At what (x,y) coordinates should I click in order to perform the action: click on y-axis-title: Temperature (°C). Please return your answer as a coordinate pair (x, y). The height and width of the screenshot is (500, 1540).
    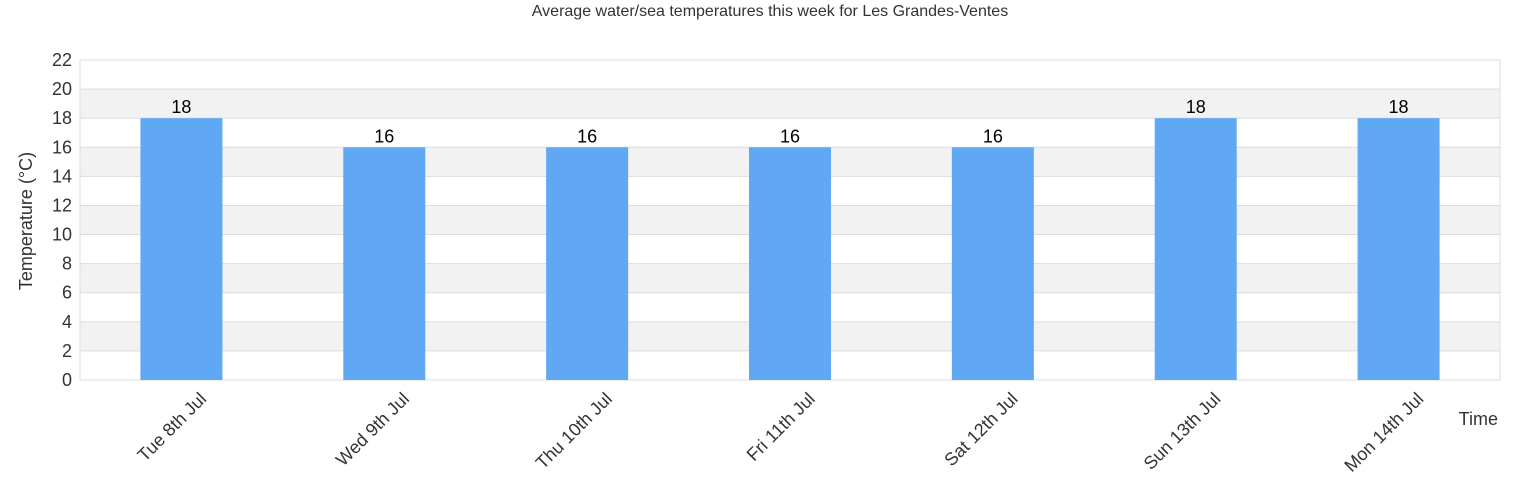
    Looking at the image, I should click on (26, 221).